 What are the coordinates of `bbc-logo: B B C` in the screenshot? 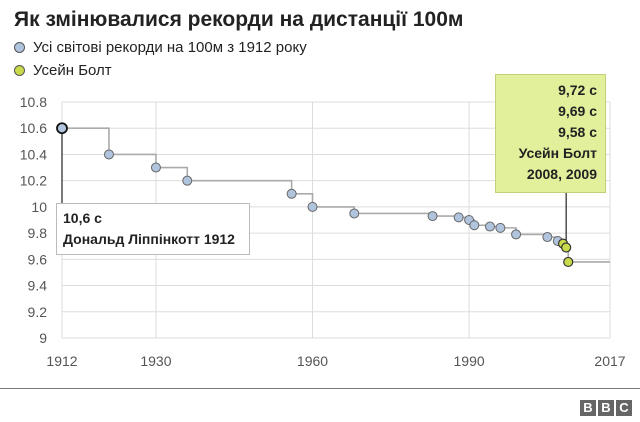 It's located at (606, 408).